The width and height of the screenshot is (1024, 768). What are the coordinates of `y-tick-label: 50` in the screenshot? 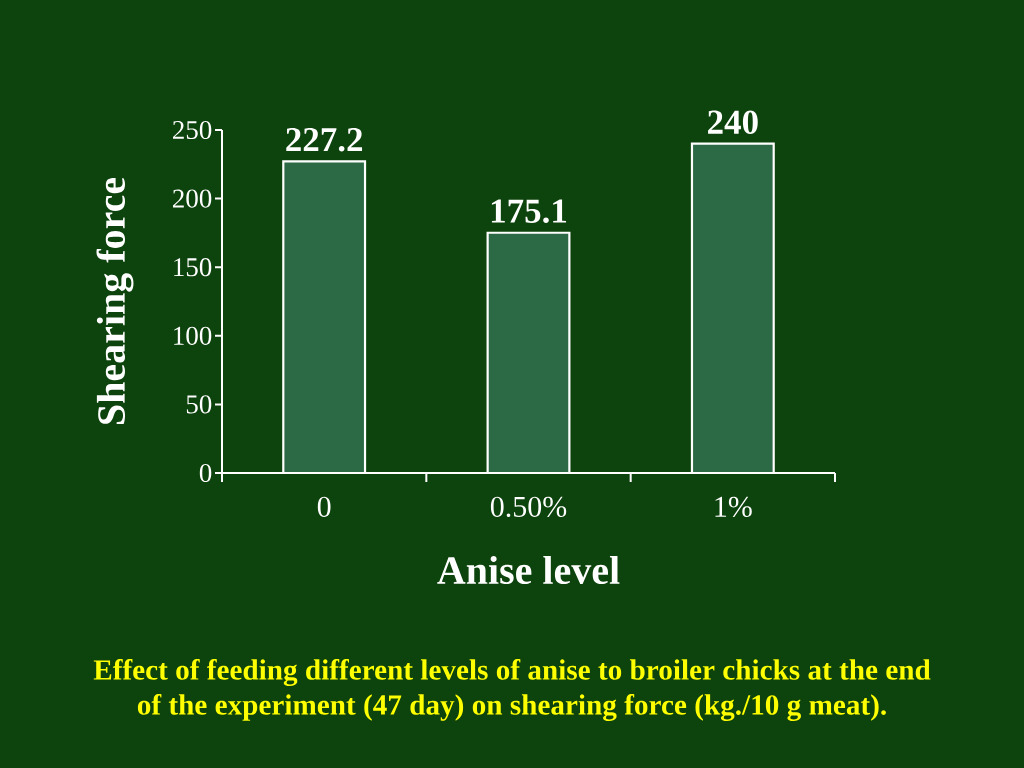 It's located at (199, 404).